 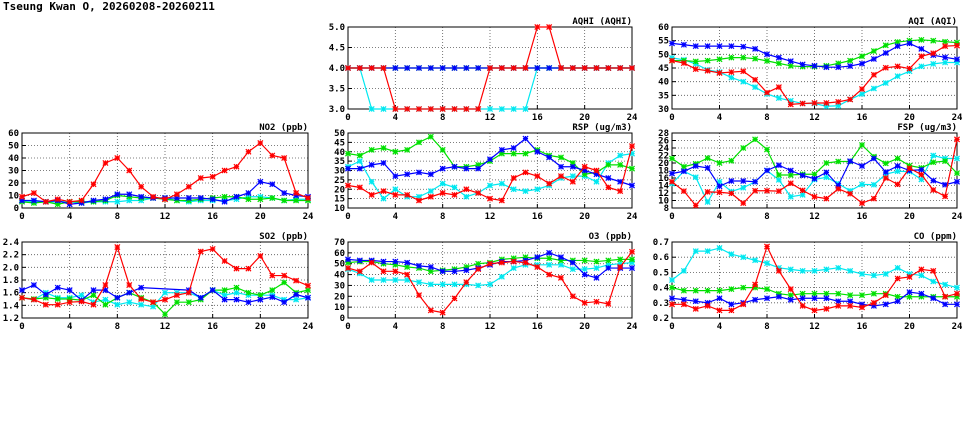 What do you see at coordinates (632, 327) in the screenshot?
I see `x-tick-label: 24` at bounding box center [632, 327].